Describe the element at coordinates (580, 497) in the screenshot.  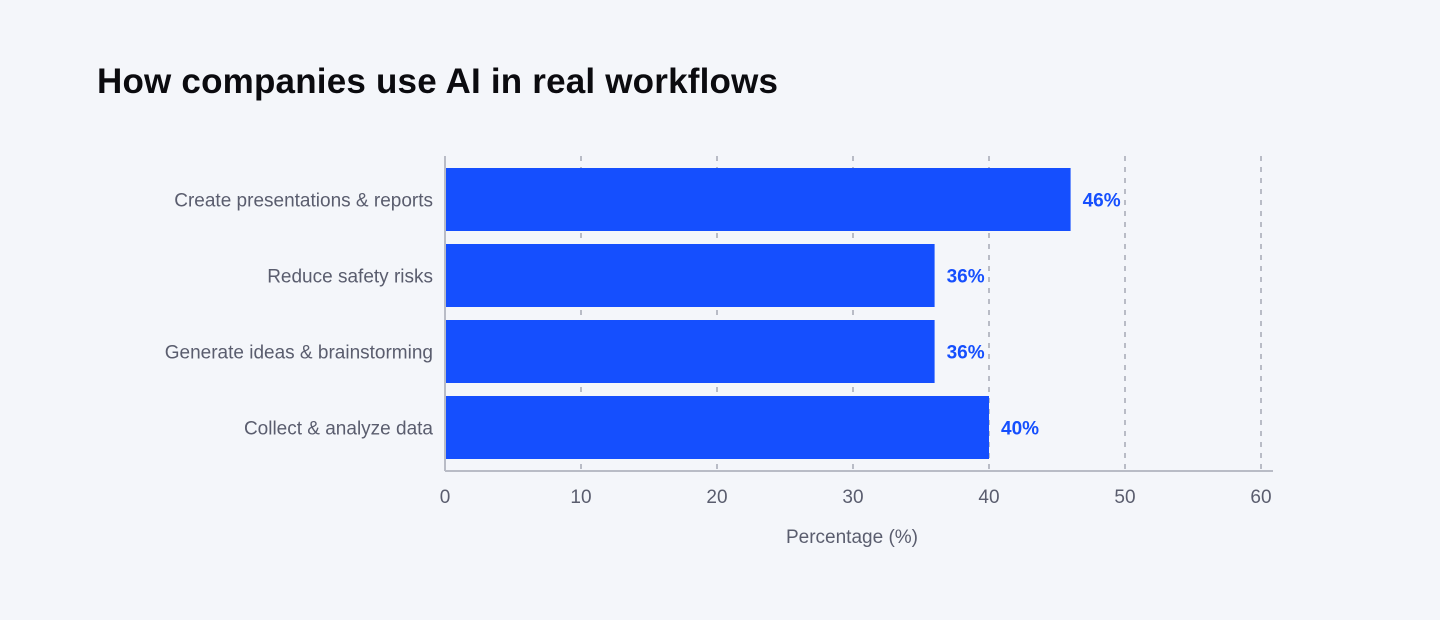
I see `x-tick-label: 10` at that location.